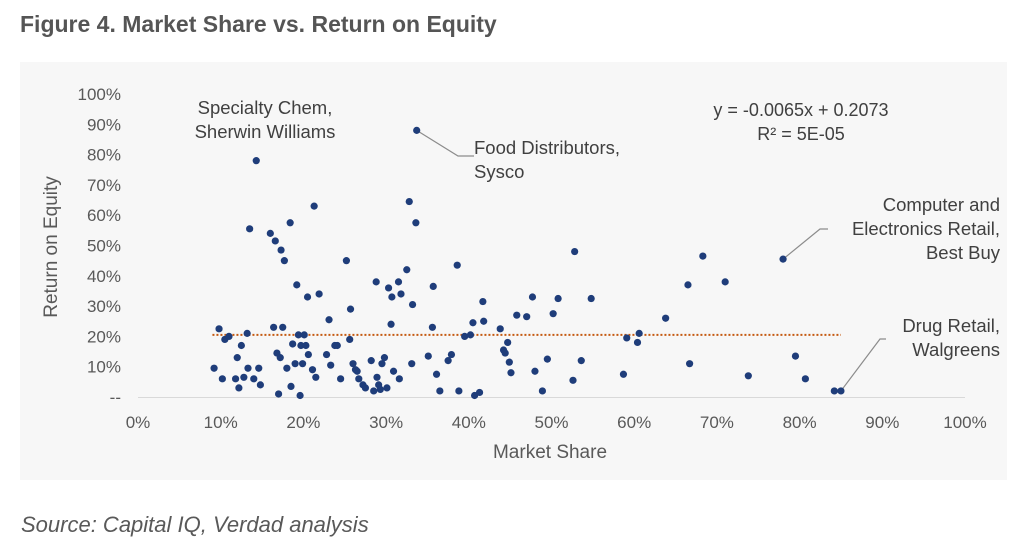 This screenshot has width=1017, height=545. What do you see at coordinates (964, 422) in the screenshot?
I see `x-tick-label: 100%` at bounding box center [964, 422].